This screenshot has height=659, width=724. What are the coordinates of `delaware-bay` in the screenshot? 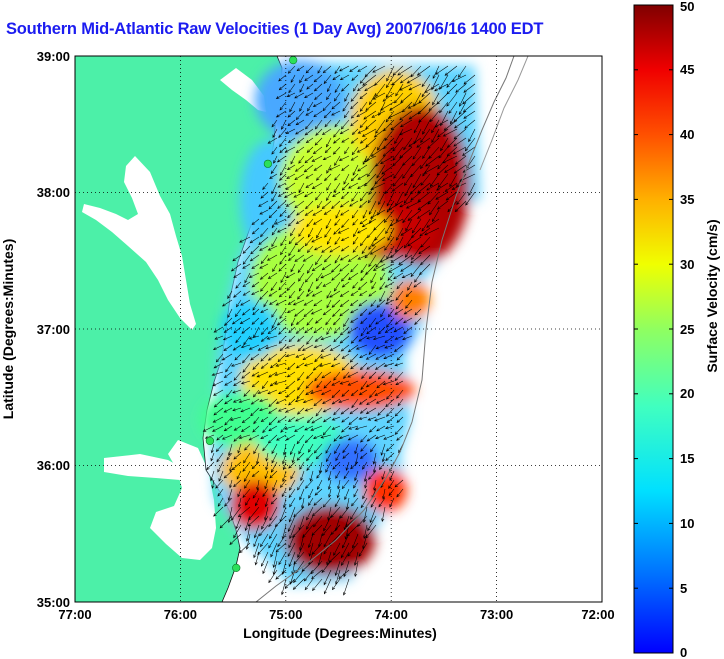 It's located at (243, 90).